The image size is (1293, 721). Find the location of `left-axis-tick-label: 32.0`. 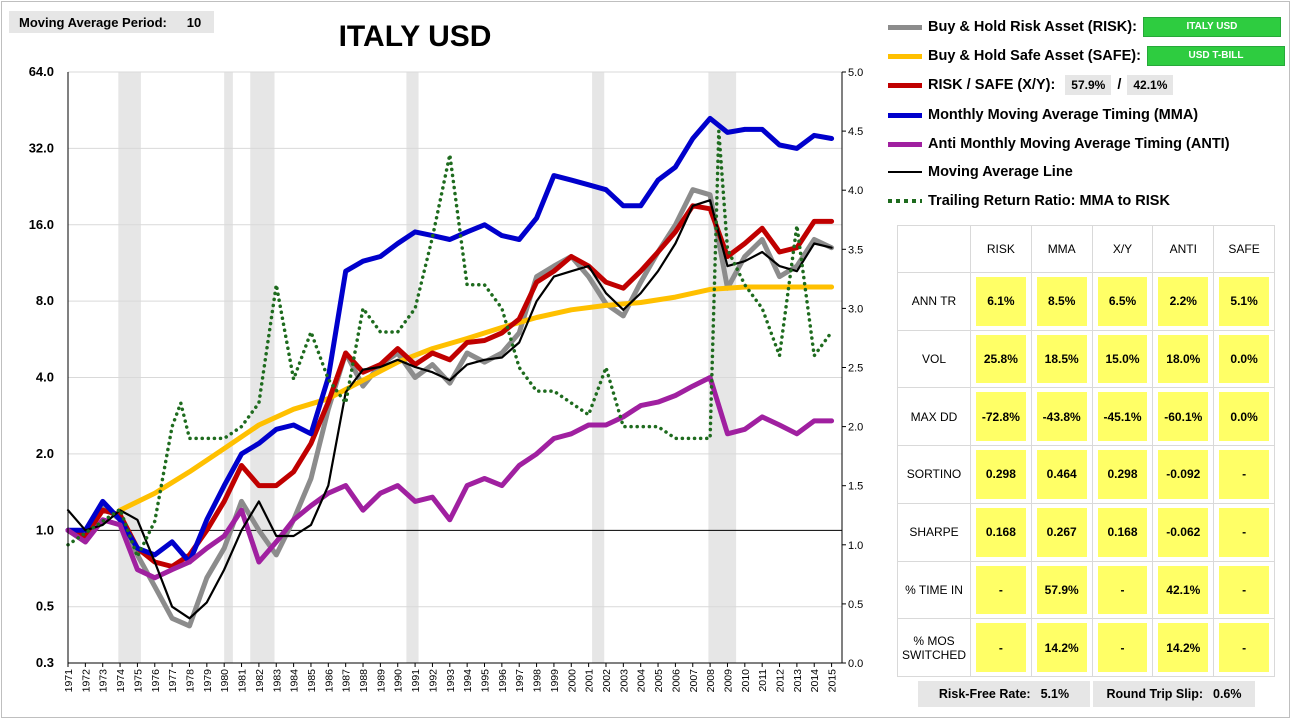

left-axis-tick-label: 32.0 is located at coordinates (41, 147).